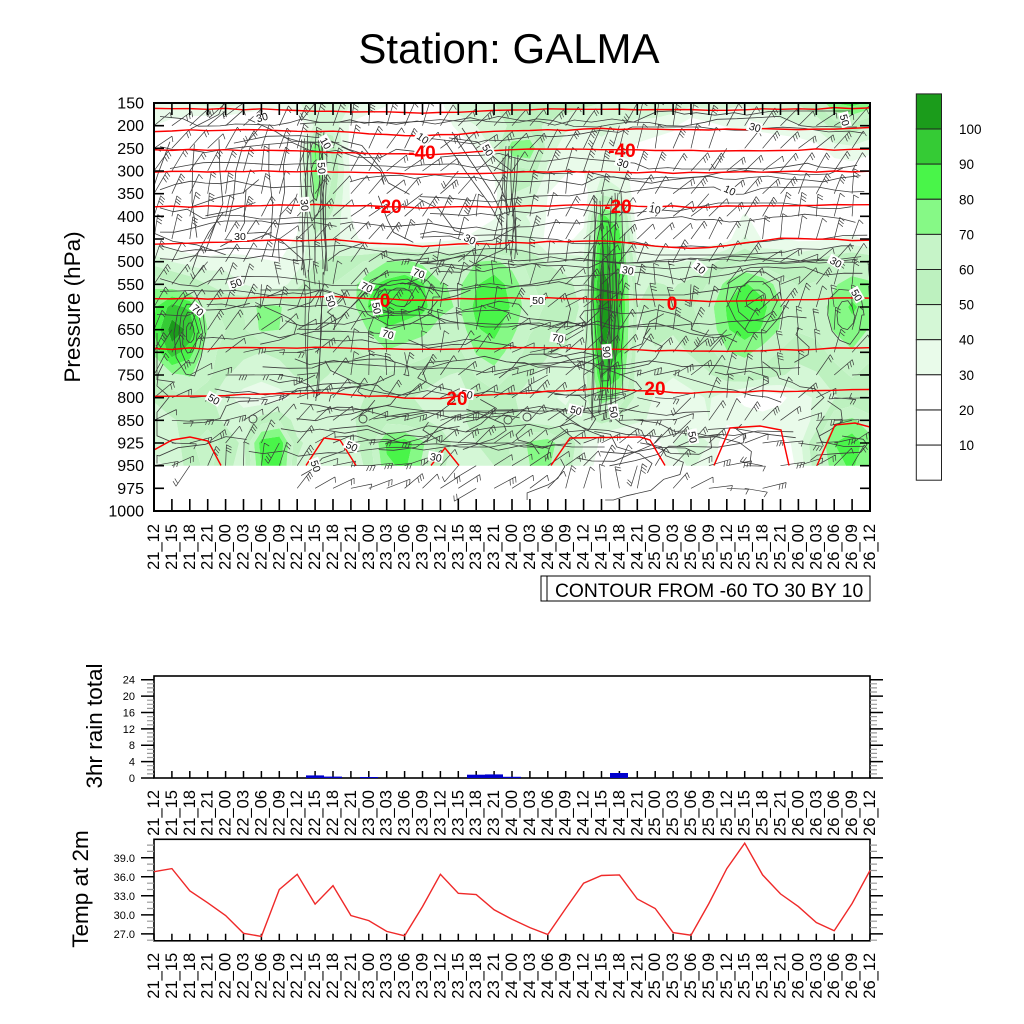 This screenshot has width=1024, height=1024. What do you see at coordinates (130, 126) in the screenshot?
I see `svg-text: 200` at bounding box center [130, 126].